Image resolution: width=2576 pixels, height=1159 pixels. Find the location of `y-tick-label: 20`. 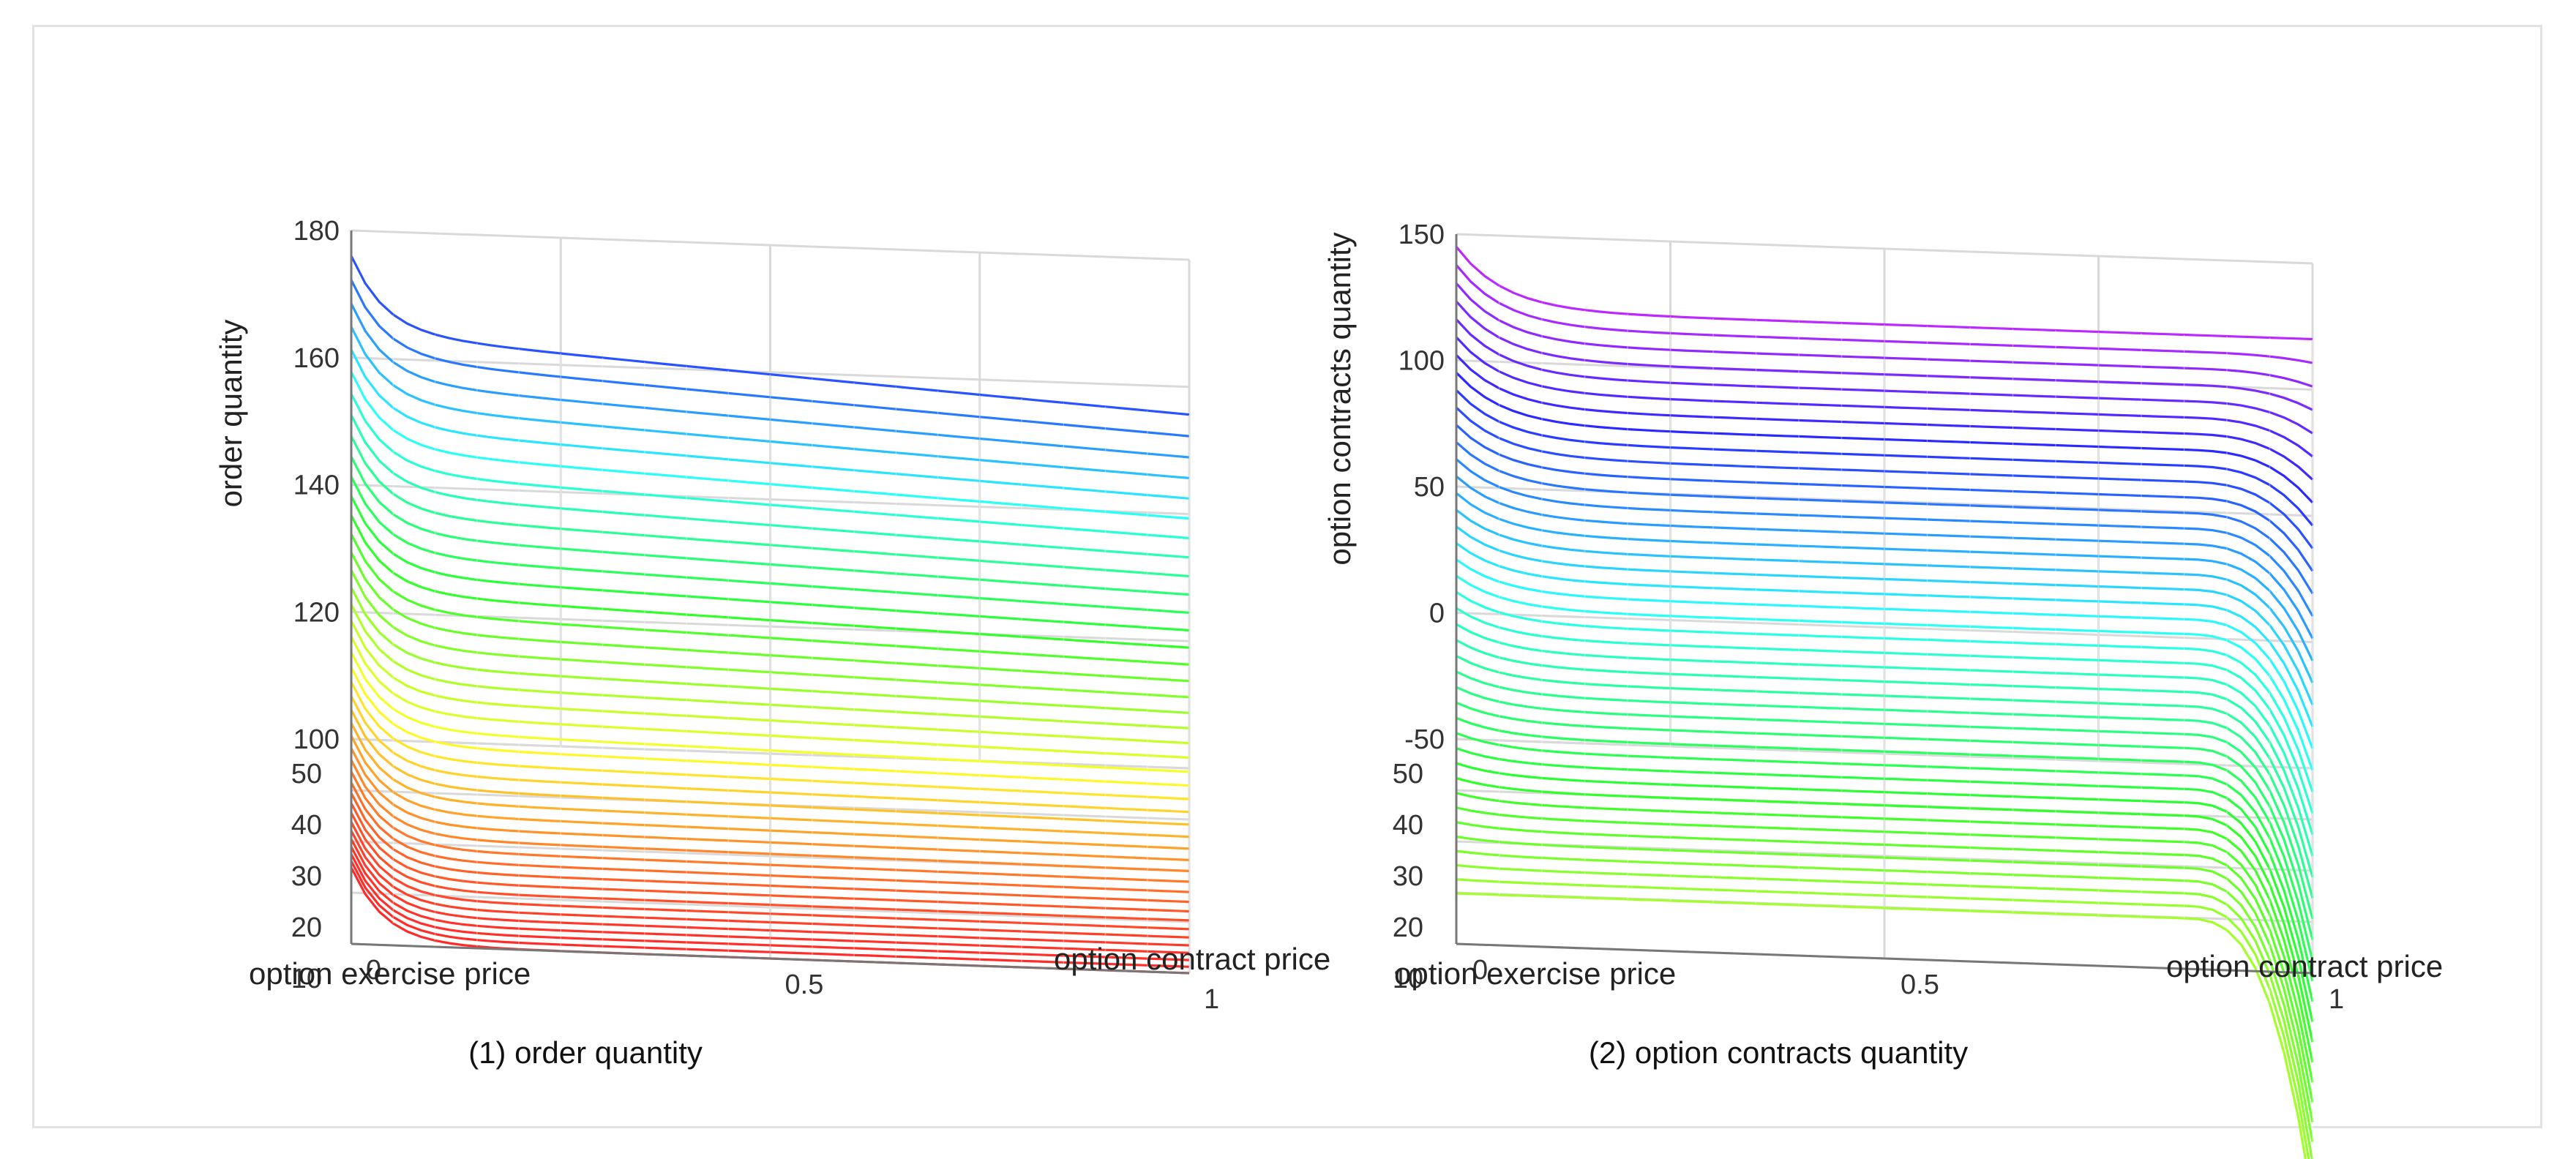

y-tick-label: 20 is located at coordinates (1408, 928).